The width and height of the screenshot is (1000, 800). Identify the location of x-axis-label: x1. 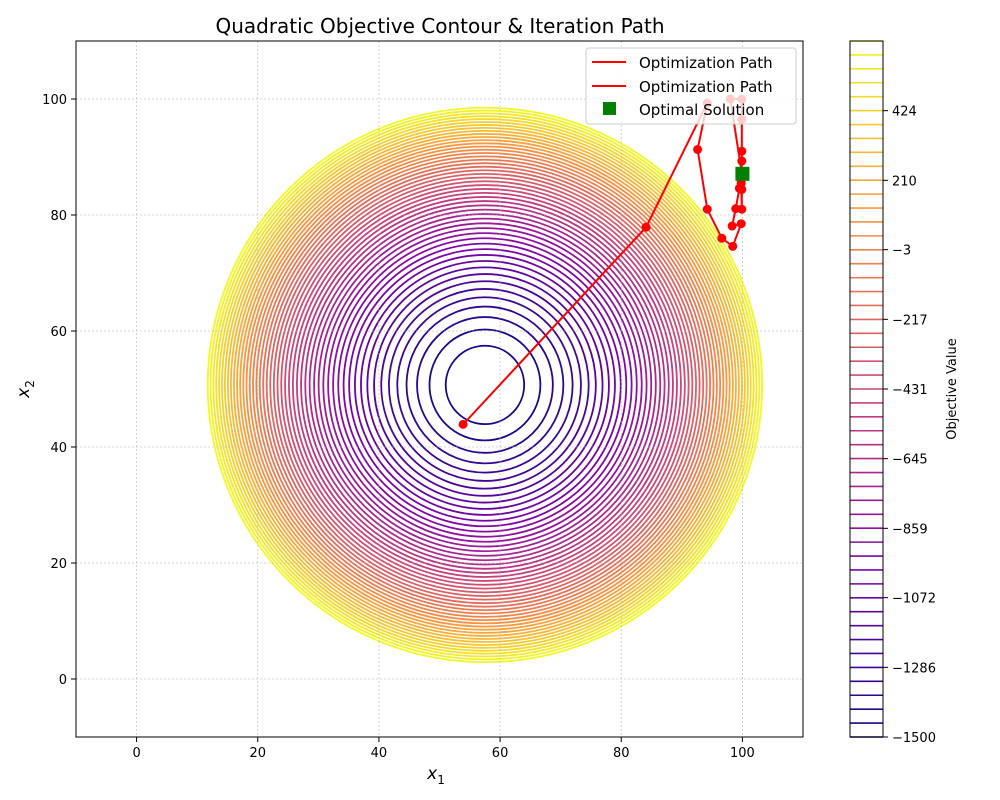
(435, 775).